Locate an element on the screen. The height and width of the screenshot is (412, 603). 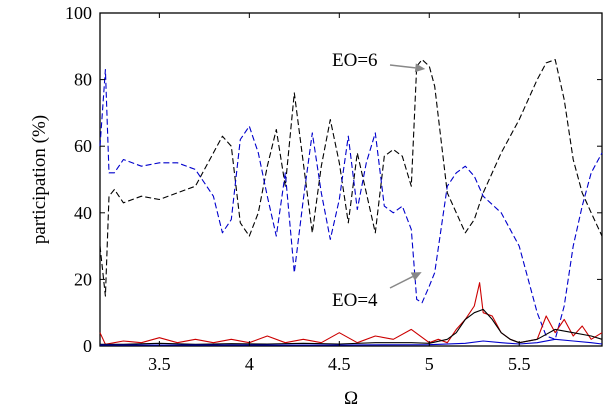
x-tick-label: 5 is located at coordinates (429, 364).